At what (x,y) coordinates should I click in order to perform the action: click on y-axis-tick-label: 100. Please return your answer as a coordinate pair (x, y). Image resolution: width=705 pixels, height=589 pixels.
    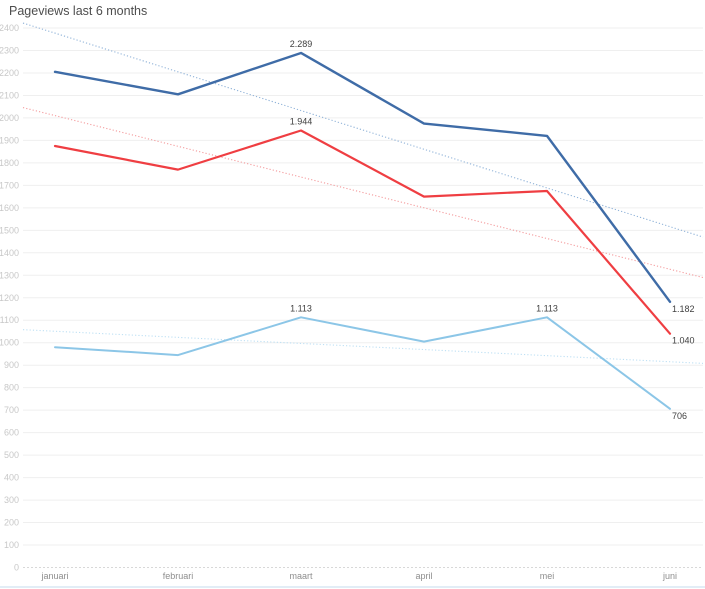
    Looking at the image, I should click on (11, 545).